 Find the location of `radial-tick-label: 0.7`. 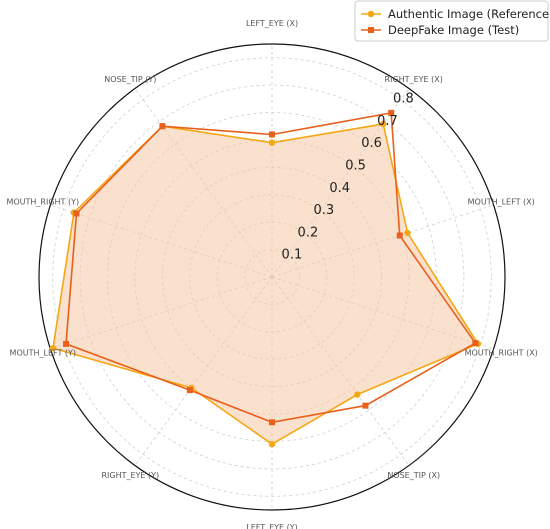

radial-tick-label: 0.7 is located at coordinates (387, 121).